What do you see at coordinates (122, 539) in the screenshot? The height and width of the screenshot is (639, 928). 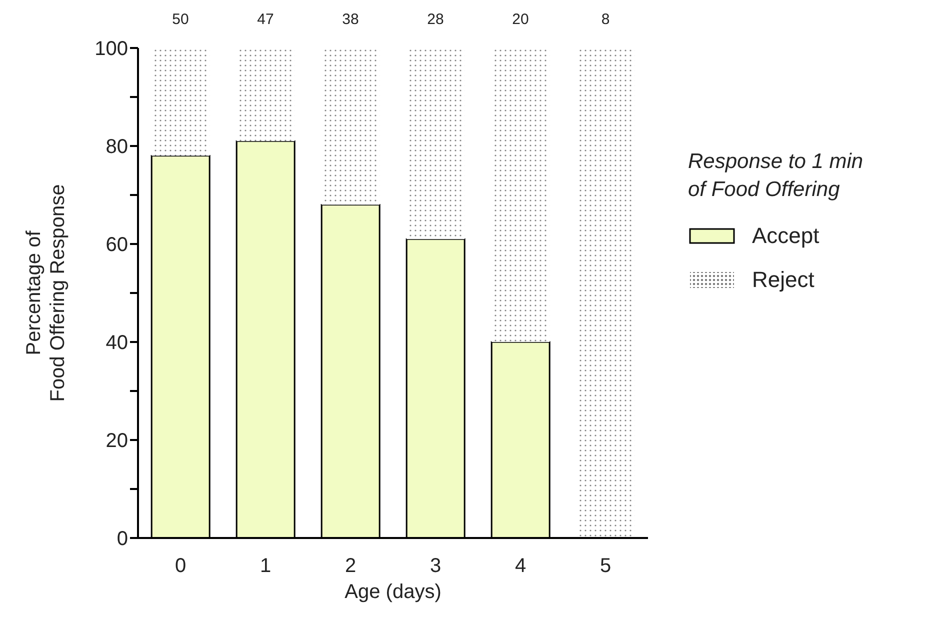 I see `y-tick-label: 0` at bounding box center [122, 539].